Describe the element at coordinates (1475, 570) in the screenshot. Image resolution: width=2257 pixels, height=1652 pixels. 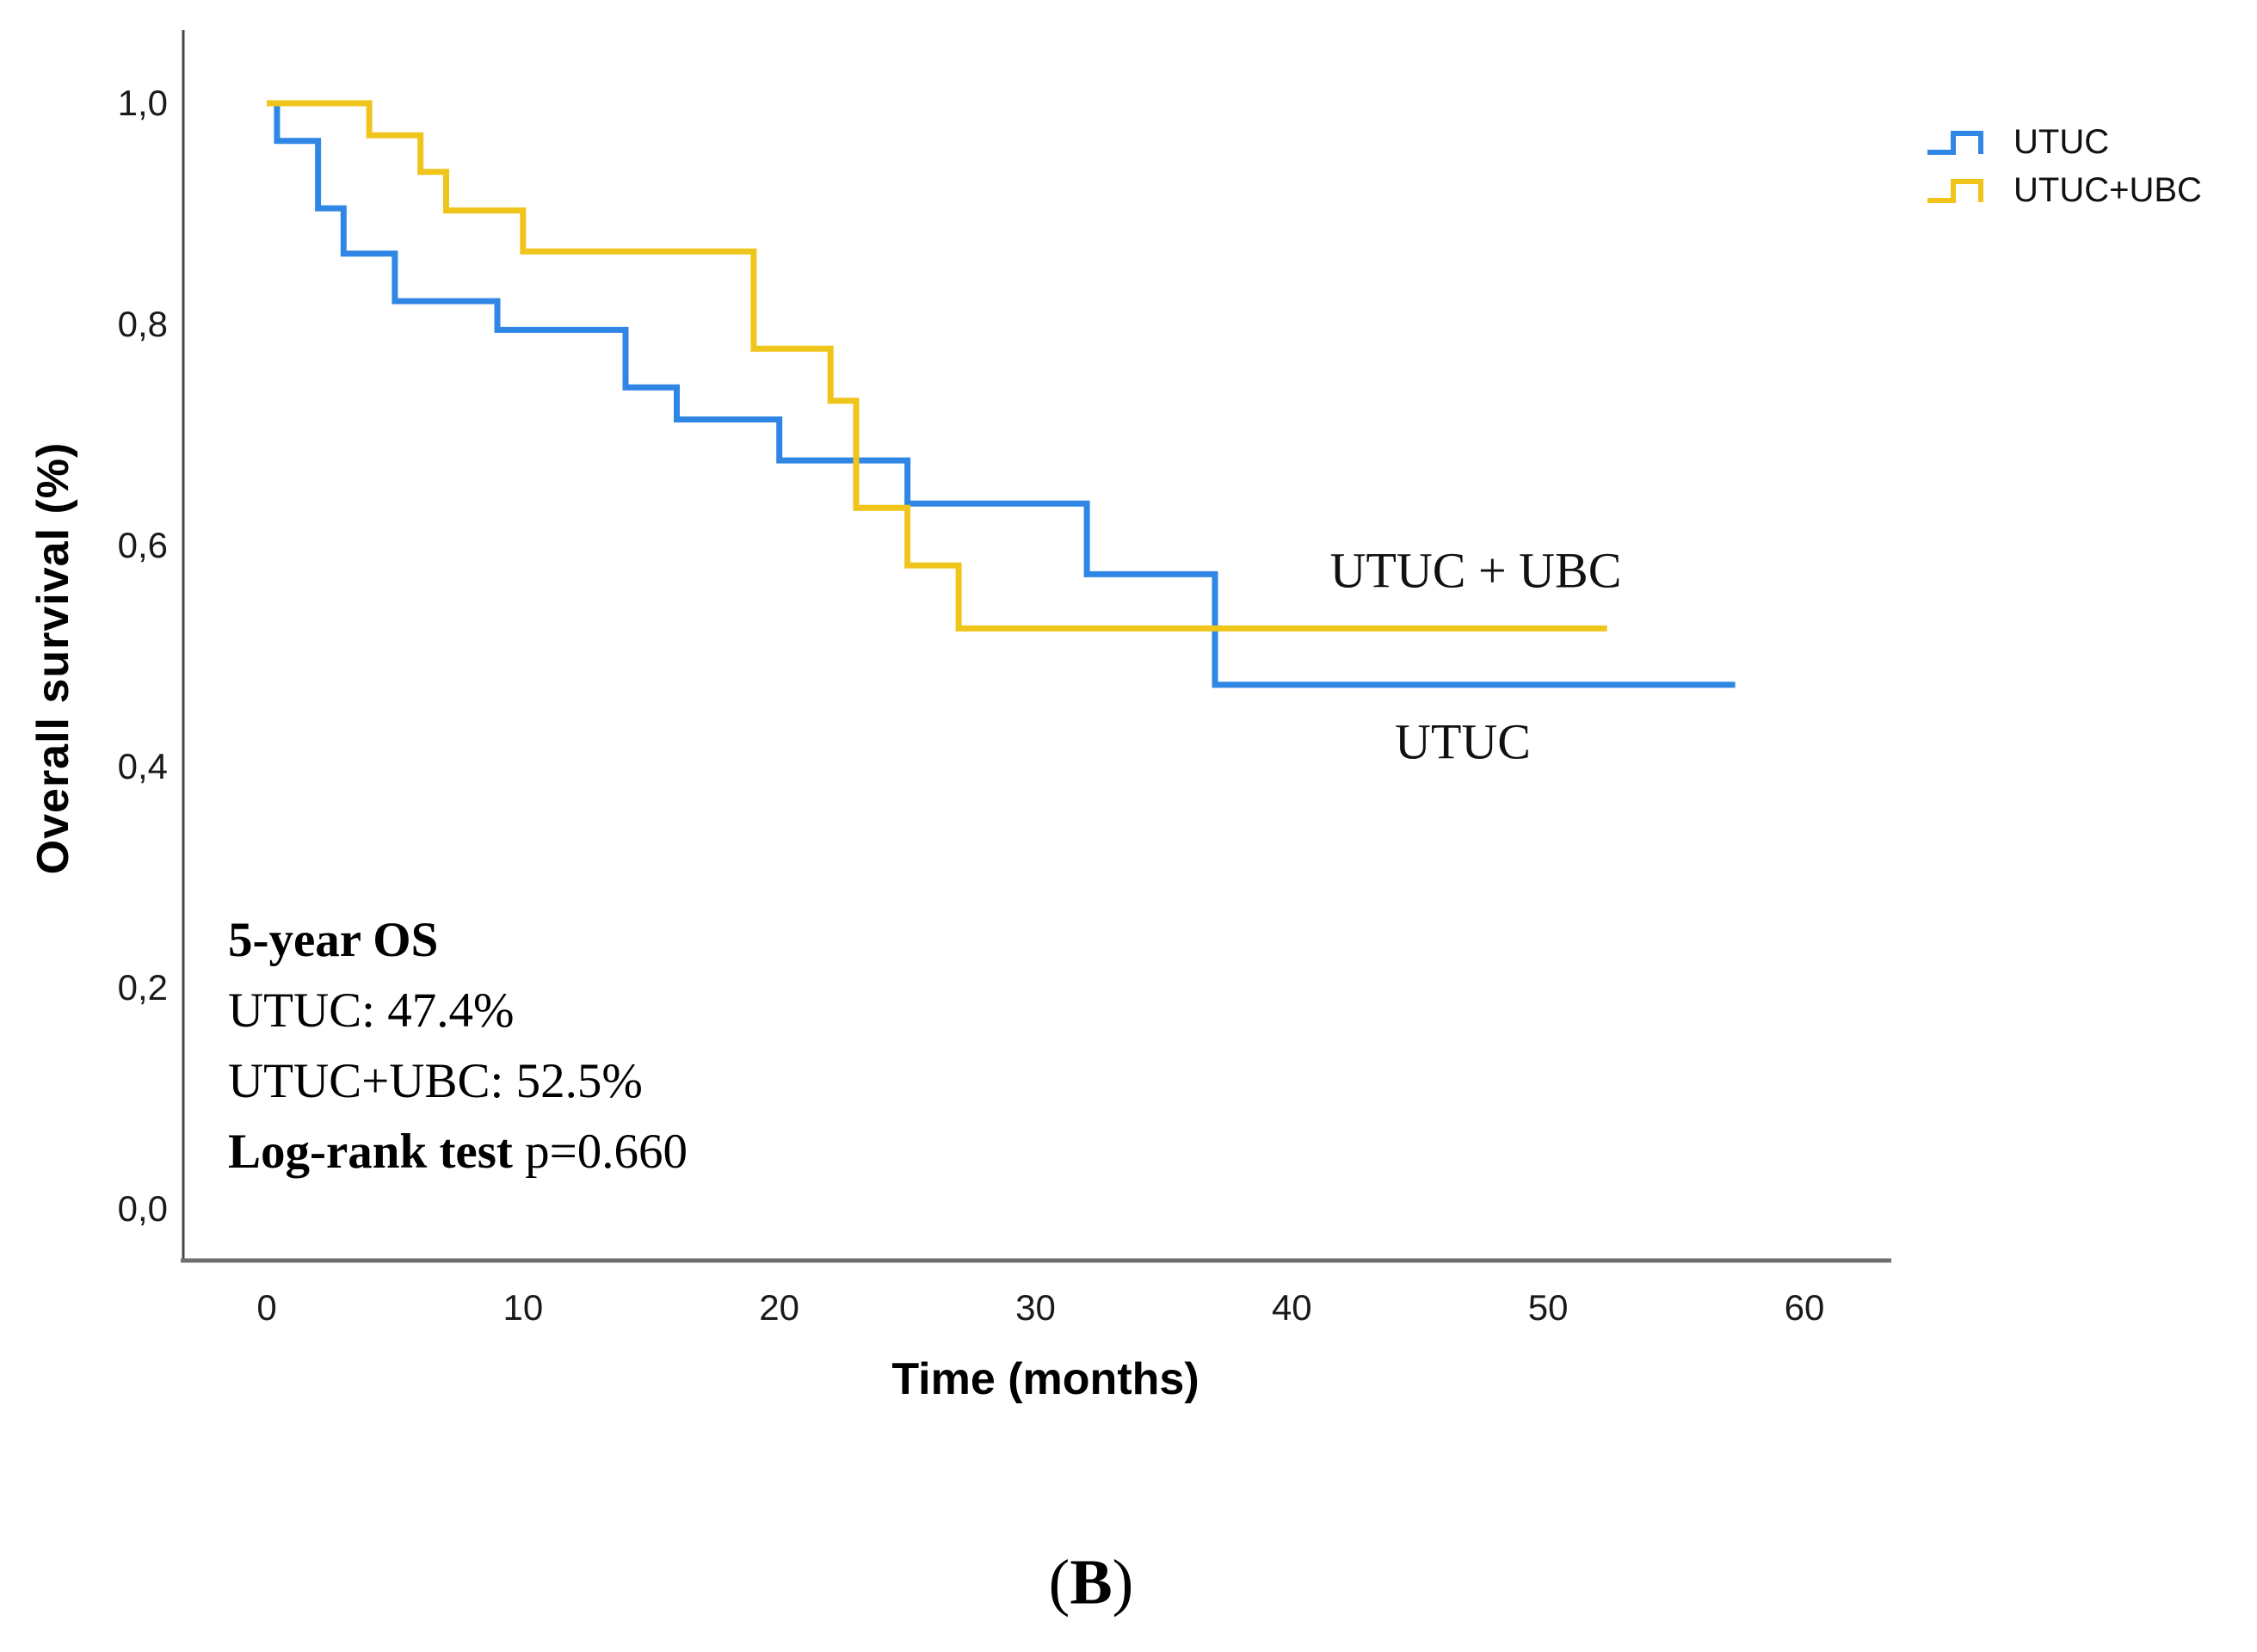
I see `annotation-utuc-ubc: UTUC + UBC` at that location.